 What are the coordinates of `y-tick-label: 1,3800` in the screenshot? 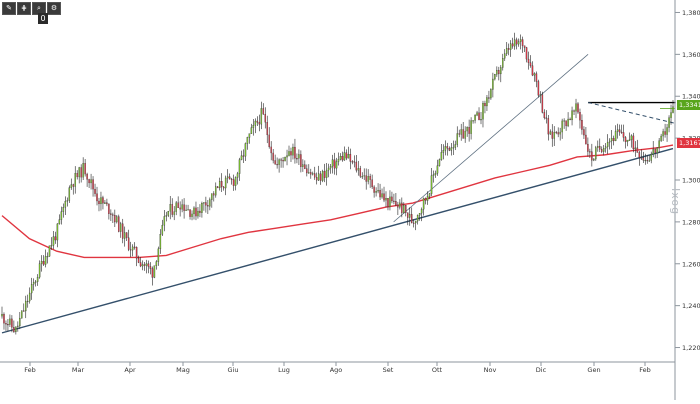 It's located at (691, 13).